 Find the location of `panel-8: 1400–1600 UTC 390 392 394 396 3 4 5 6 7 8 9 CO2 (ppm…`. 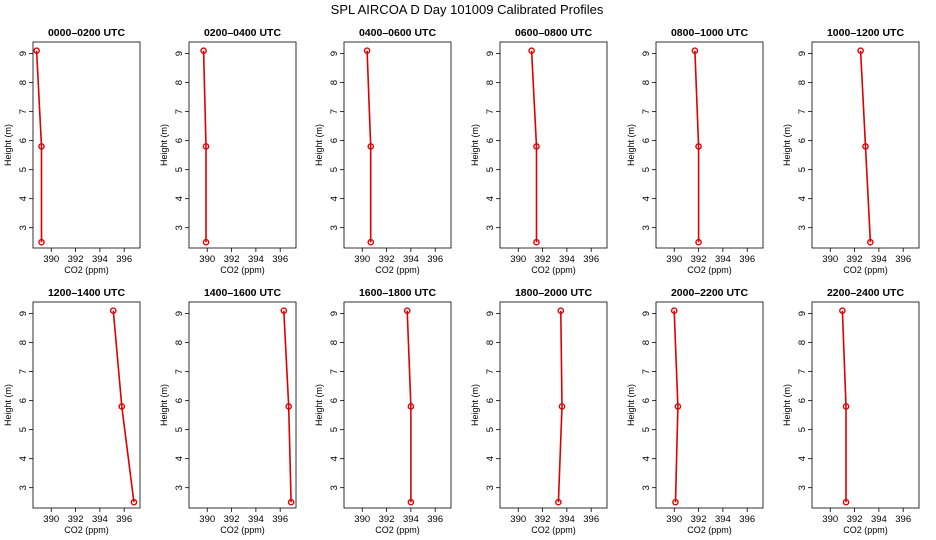

panel-8: 1400–1600 UTC 390 392 394 396 3 4 5 6 7 8 9 CO2 (ppm… is located at coordinates (228, 411).